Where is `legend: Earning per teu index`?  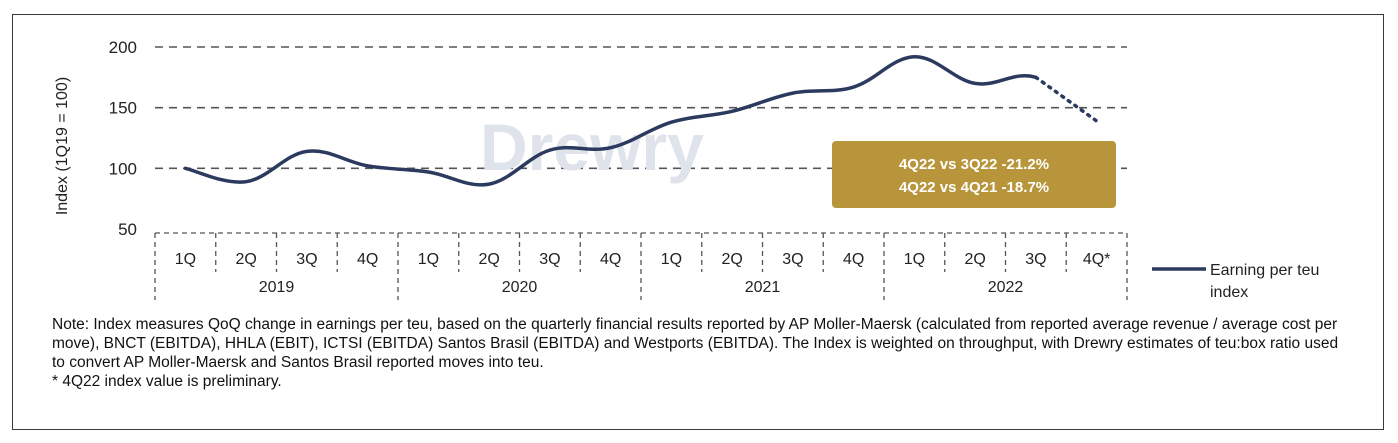
legend: Earning per teu index is located at coordinates (1238, 281).